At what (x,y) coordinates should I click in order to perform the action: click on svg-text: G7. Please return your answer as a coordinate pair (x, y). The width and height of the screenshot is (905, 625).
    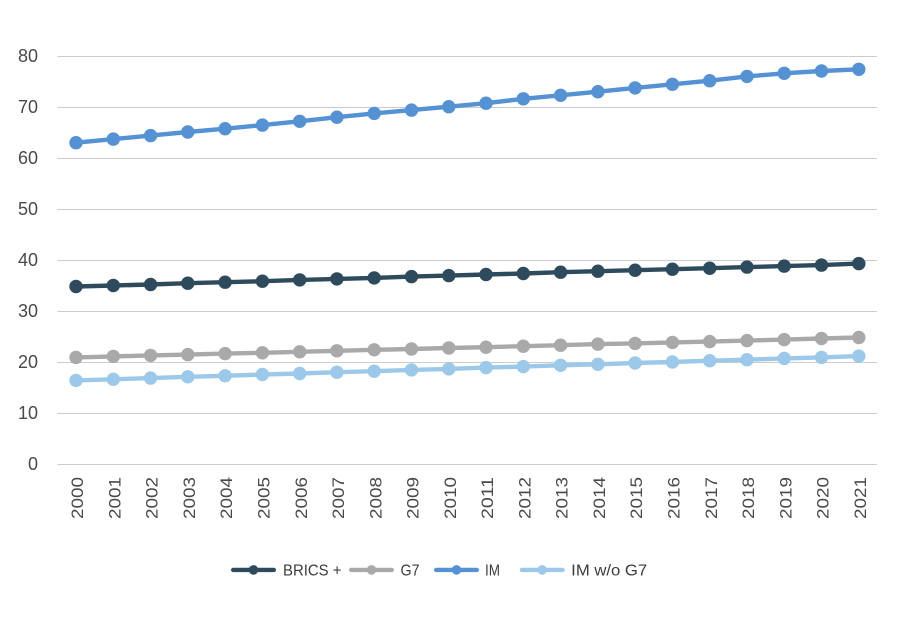
    Looking at the image, I should click on (410, 571).